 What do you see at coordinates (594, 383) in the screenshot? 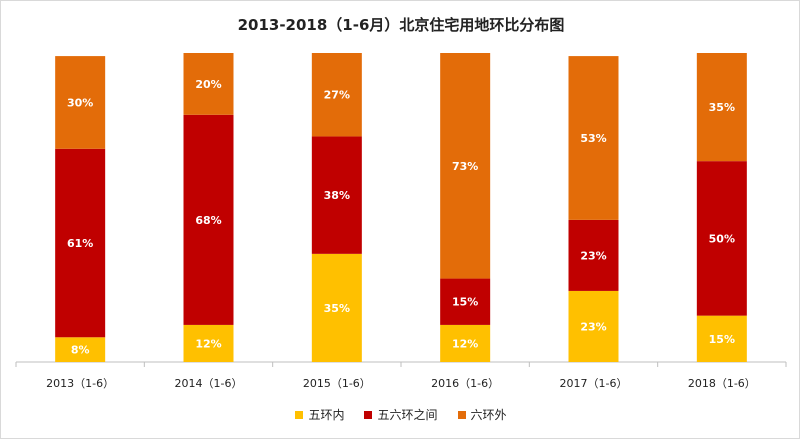
I see `x-tick-label: 2017（1-6）` at bounding box center [594, 383].